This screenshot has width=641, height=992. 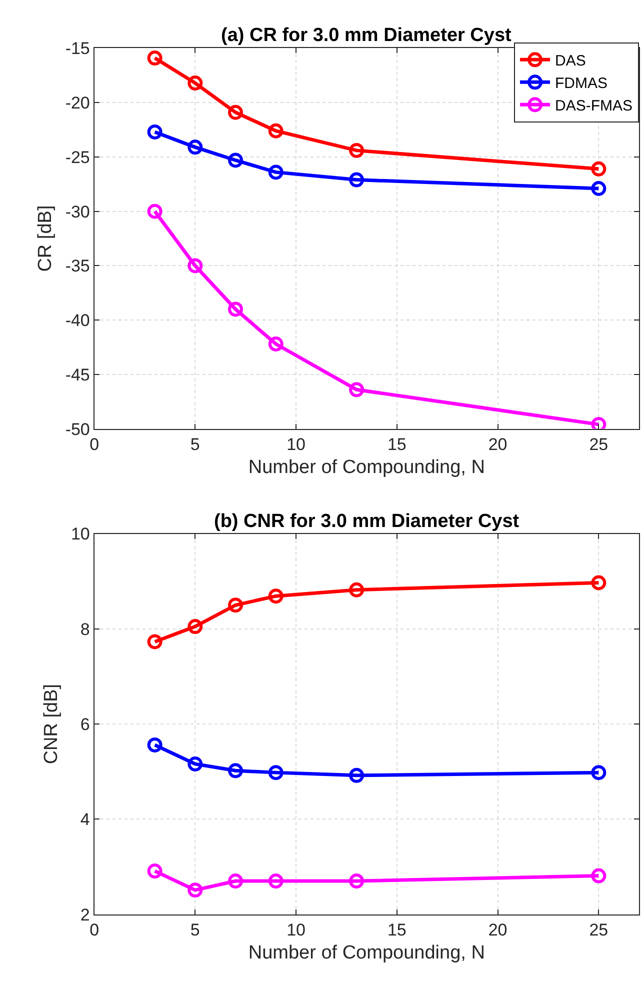 What do you see at coordinates (77, 266) in the screenshot?
I see `y-tick-label: -35` at bounding box center [77, 266].